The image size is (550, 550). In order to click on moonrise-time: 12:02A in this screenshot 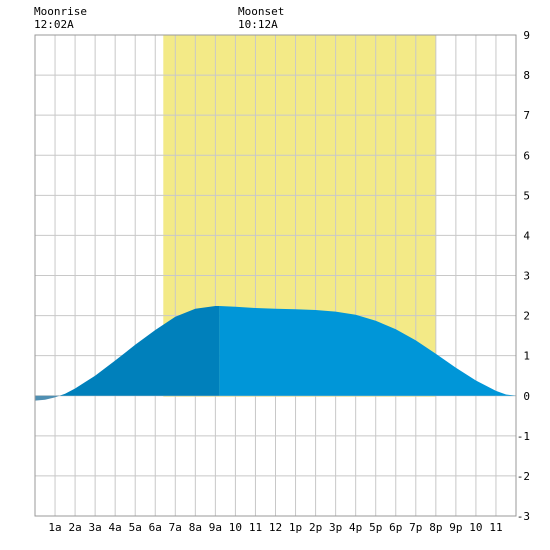, I will do `click(54, 24)`.